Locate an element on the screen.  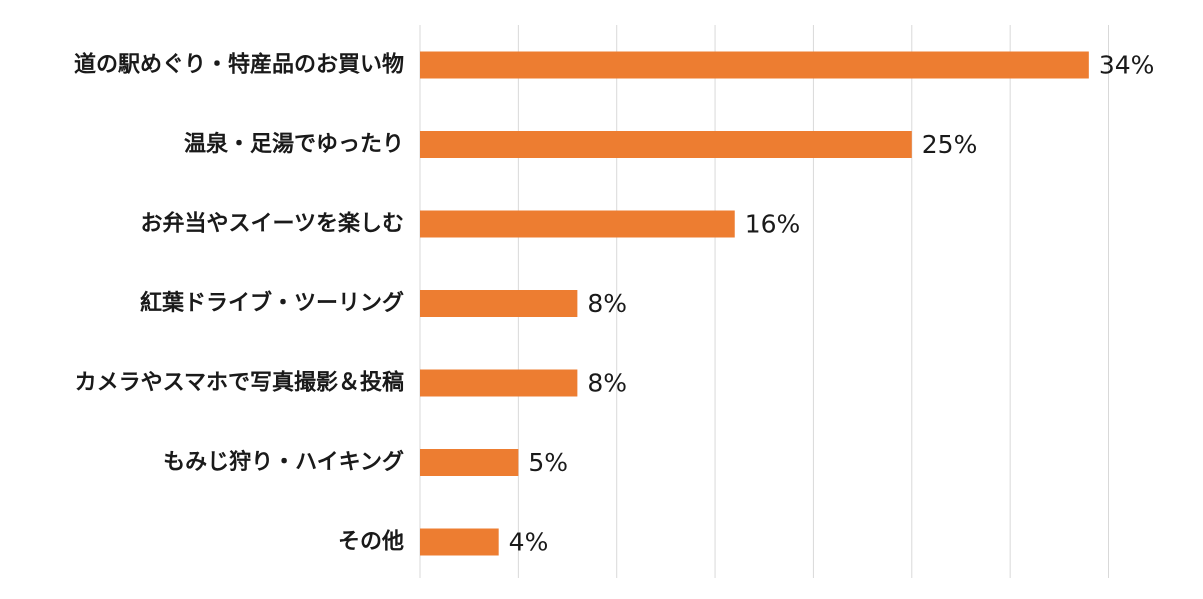
value-label: 34% is located at coordinates (1127, 65).